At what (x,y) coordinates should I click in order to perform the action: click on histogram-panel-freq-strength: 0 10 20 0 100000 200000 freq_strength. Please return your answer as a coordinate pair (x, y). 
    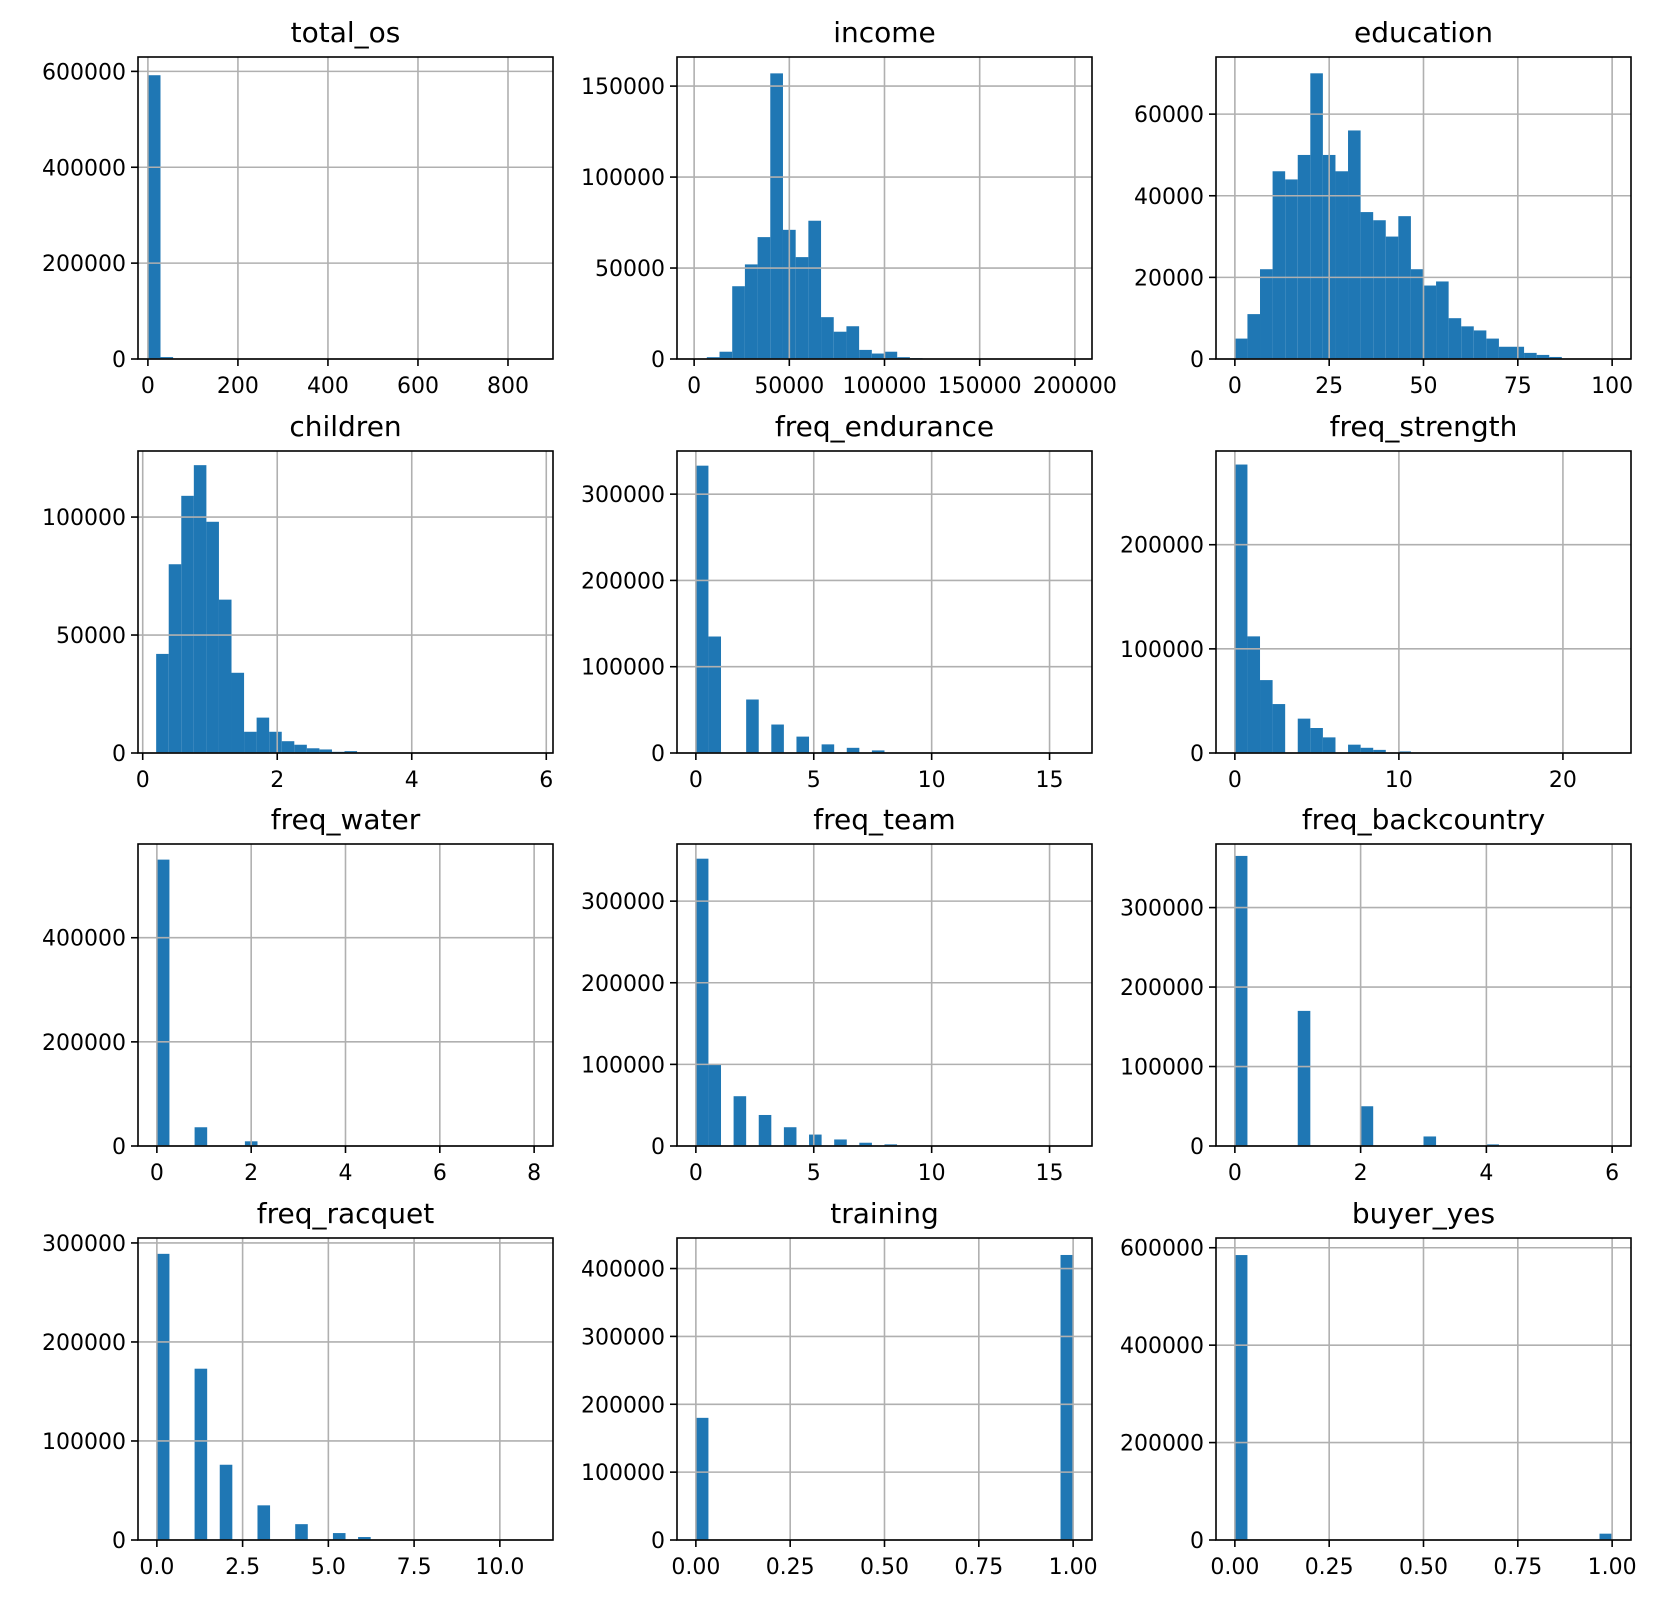
    Looking at the image, I should click on (1376, 601).